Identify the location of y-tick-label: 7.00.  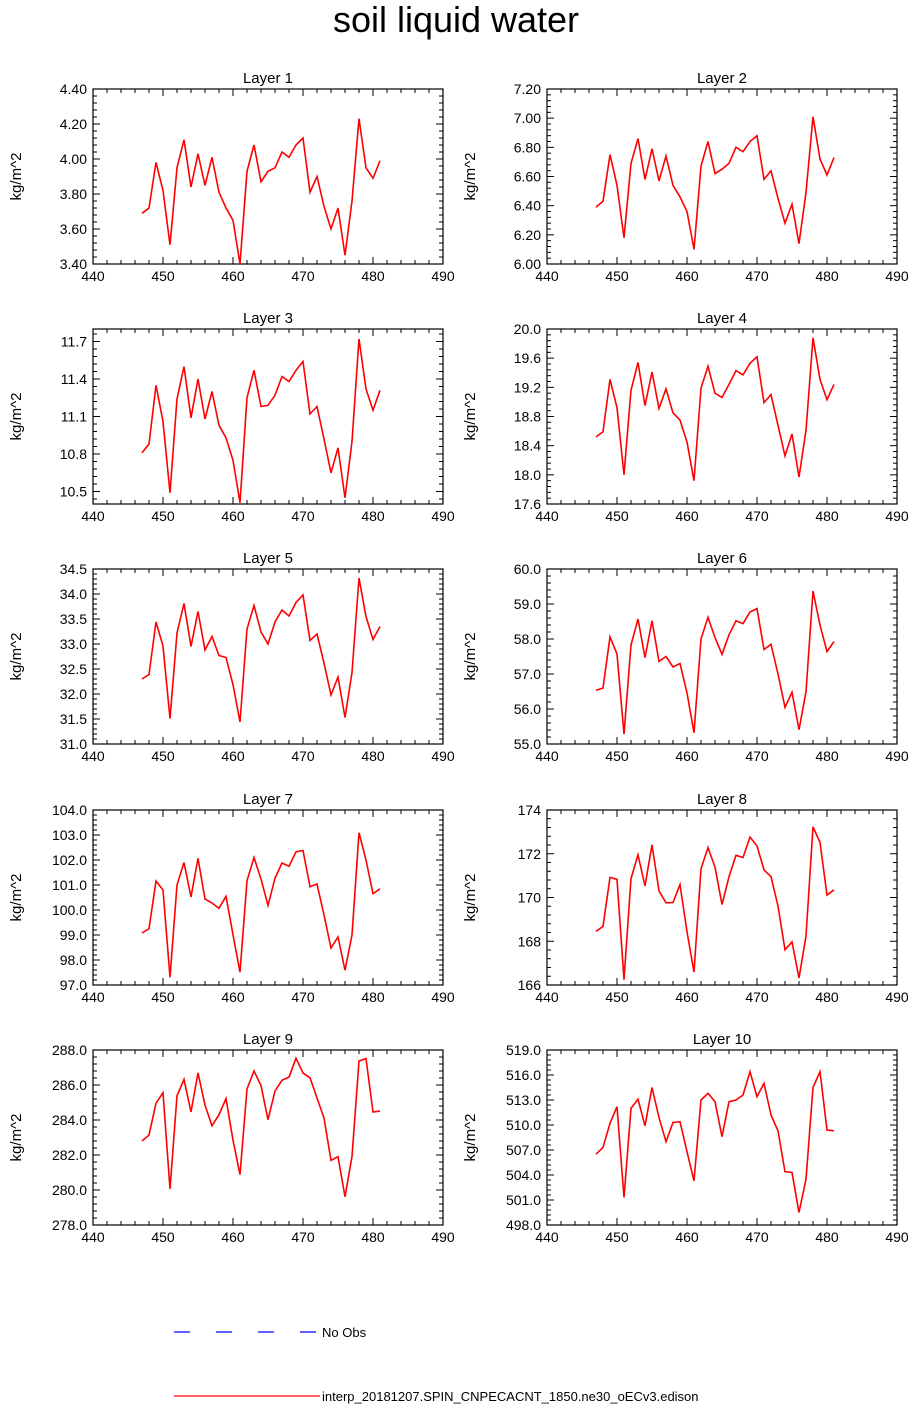
(527, 118).